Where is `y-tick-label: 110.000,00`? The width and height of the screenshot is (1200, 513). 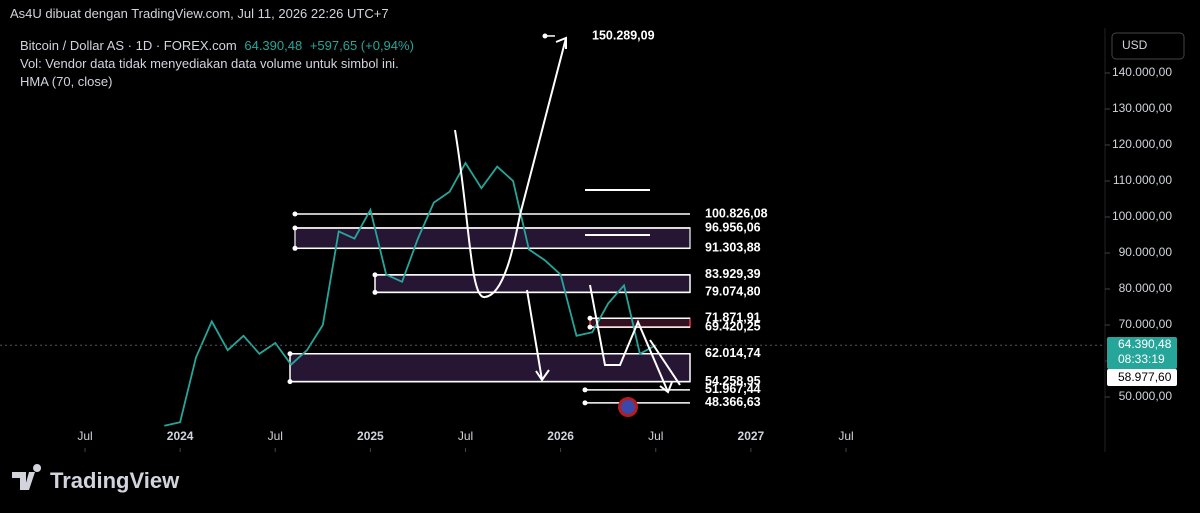
y-tick-label: 110.000,00 is located at coordinates (1142, 180).